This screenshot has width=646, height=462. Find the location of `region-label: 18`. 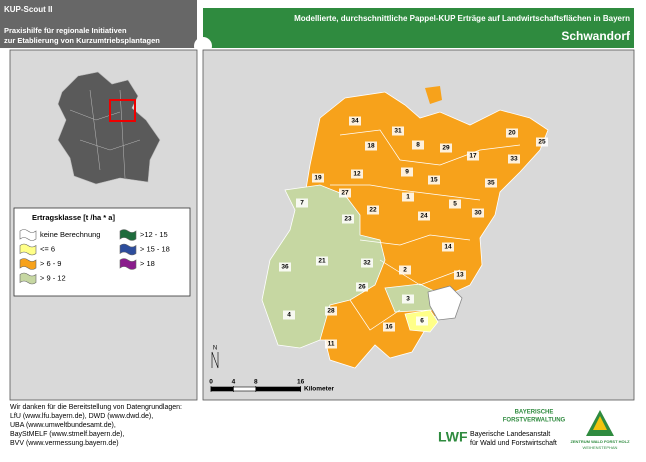

region-label: 18 is located at coordinates (371, 146).